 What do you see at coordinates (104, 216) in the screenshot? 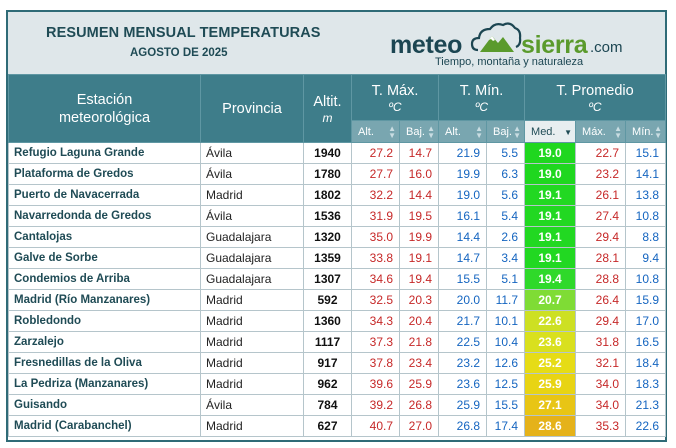
I see `cell-station: Navarredonda de Gredos` at bounding box center [104, 216].